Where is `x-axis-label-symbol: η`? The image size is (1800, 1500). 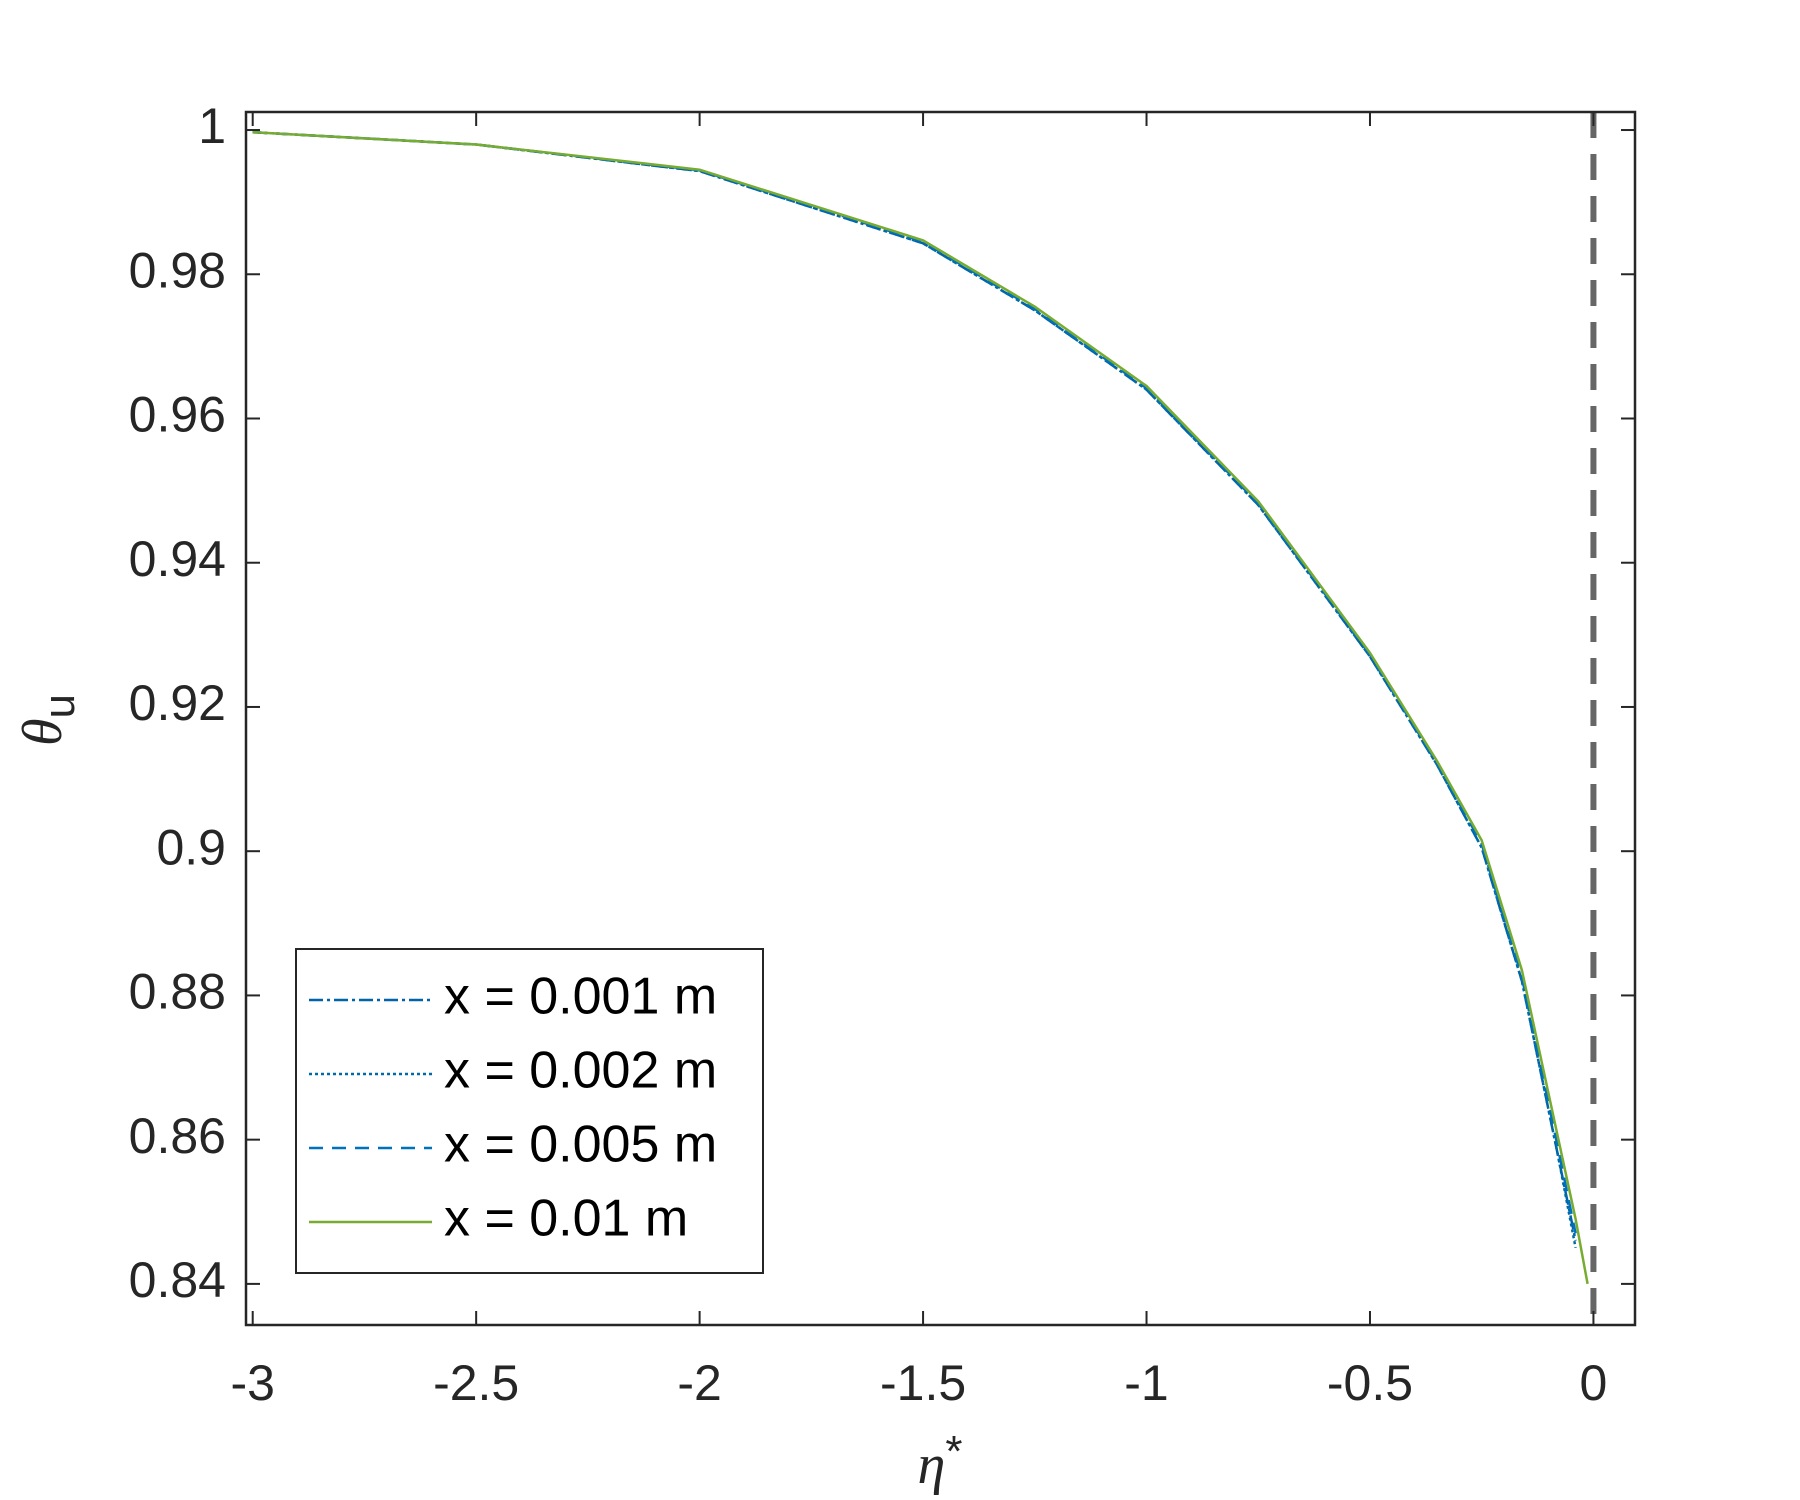
x-axis-label-symbol: η is located at coordinates (932, 1465).